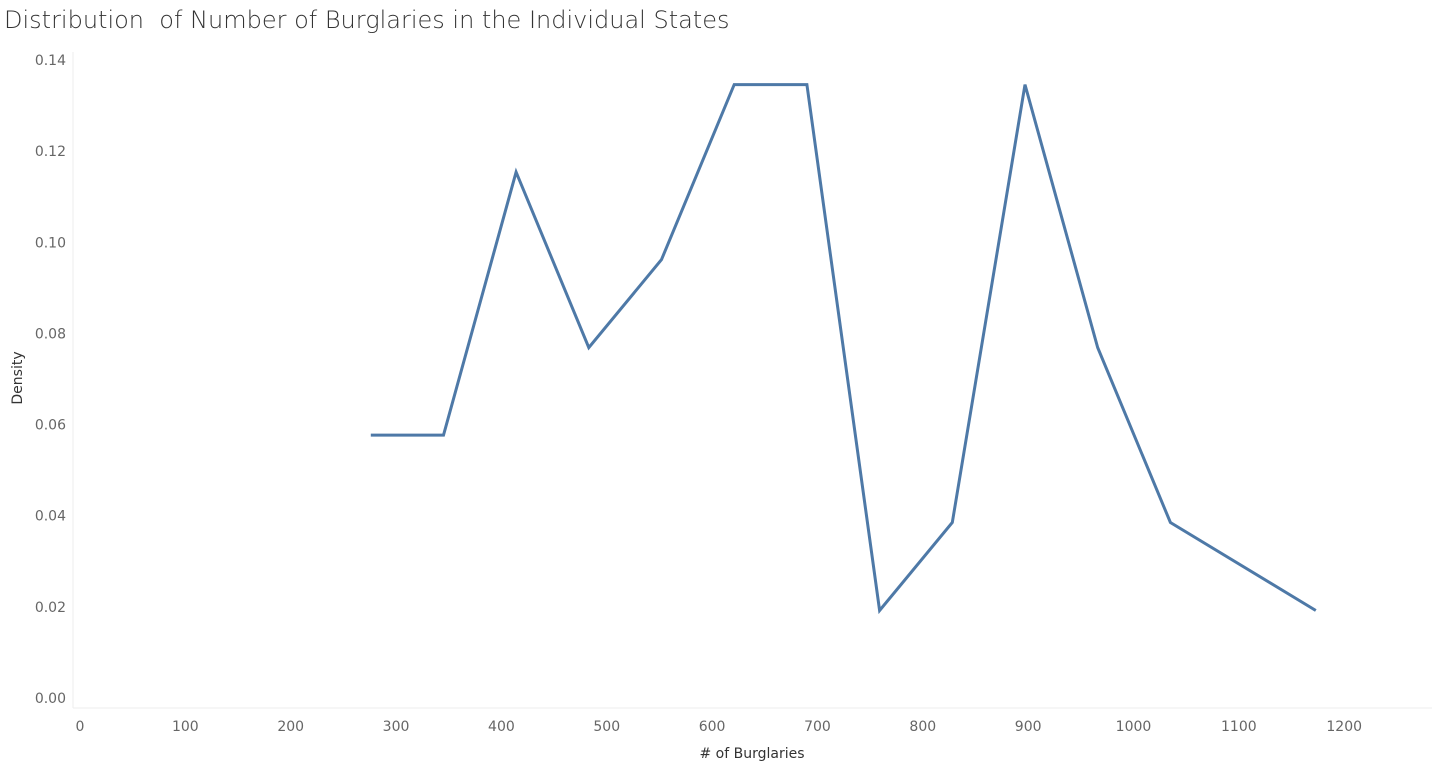  Describe the element at coordinates (50, 426) in the screenshot. I see `y-tick-label: 0.06` at that location.